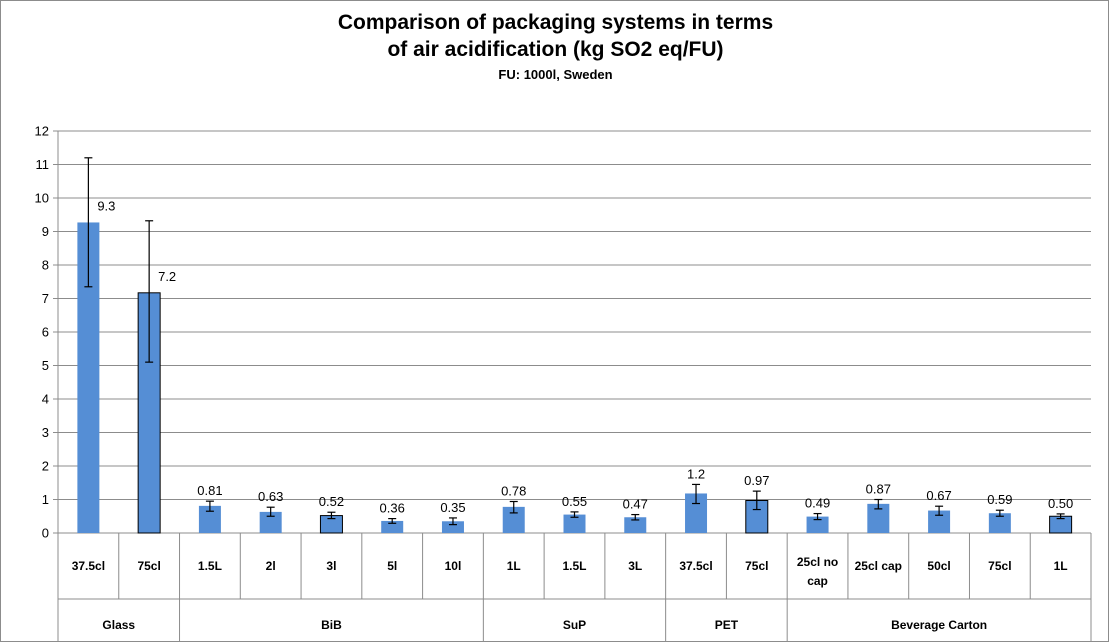 The width and height of the screenshot is (1109, 642). Describe the element at coordinates (555, 49) in the screenshot. I see `chart-title-line-2: of air acidification (kg SO2 eq/FU)` at that location.